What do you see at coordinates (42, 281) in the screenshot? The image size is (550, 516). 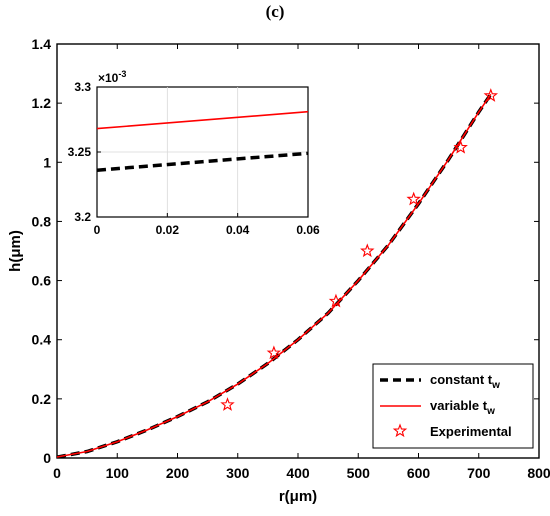 I see `y-tick-label: 0.6` at bounding box center [42, 281].